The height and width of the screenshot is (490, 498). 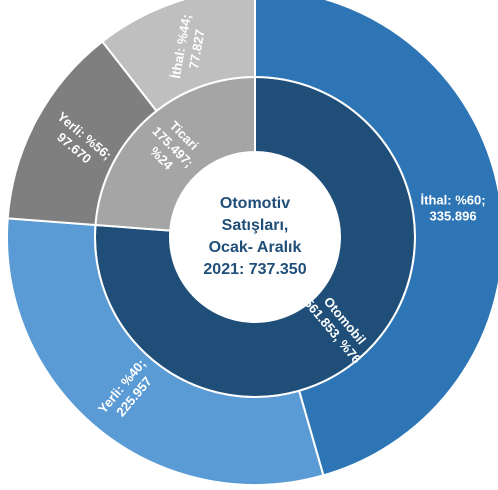 I want to click on center-title: Otomotiv, so click(x=255, y=203).